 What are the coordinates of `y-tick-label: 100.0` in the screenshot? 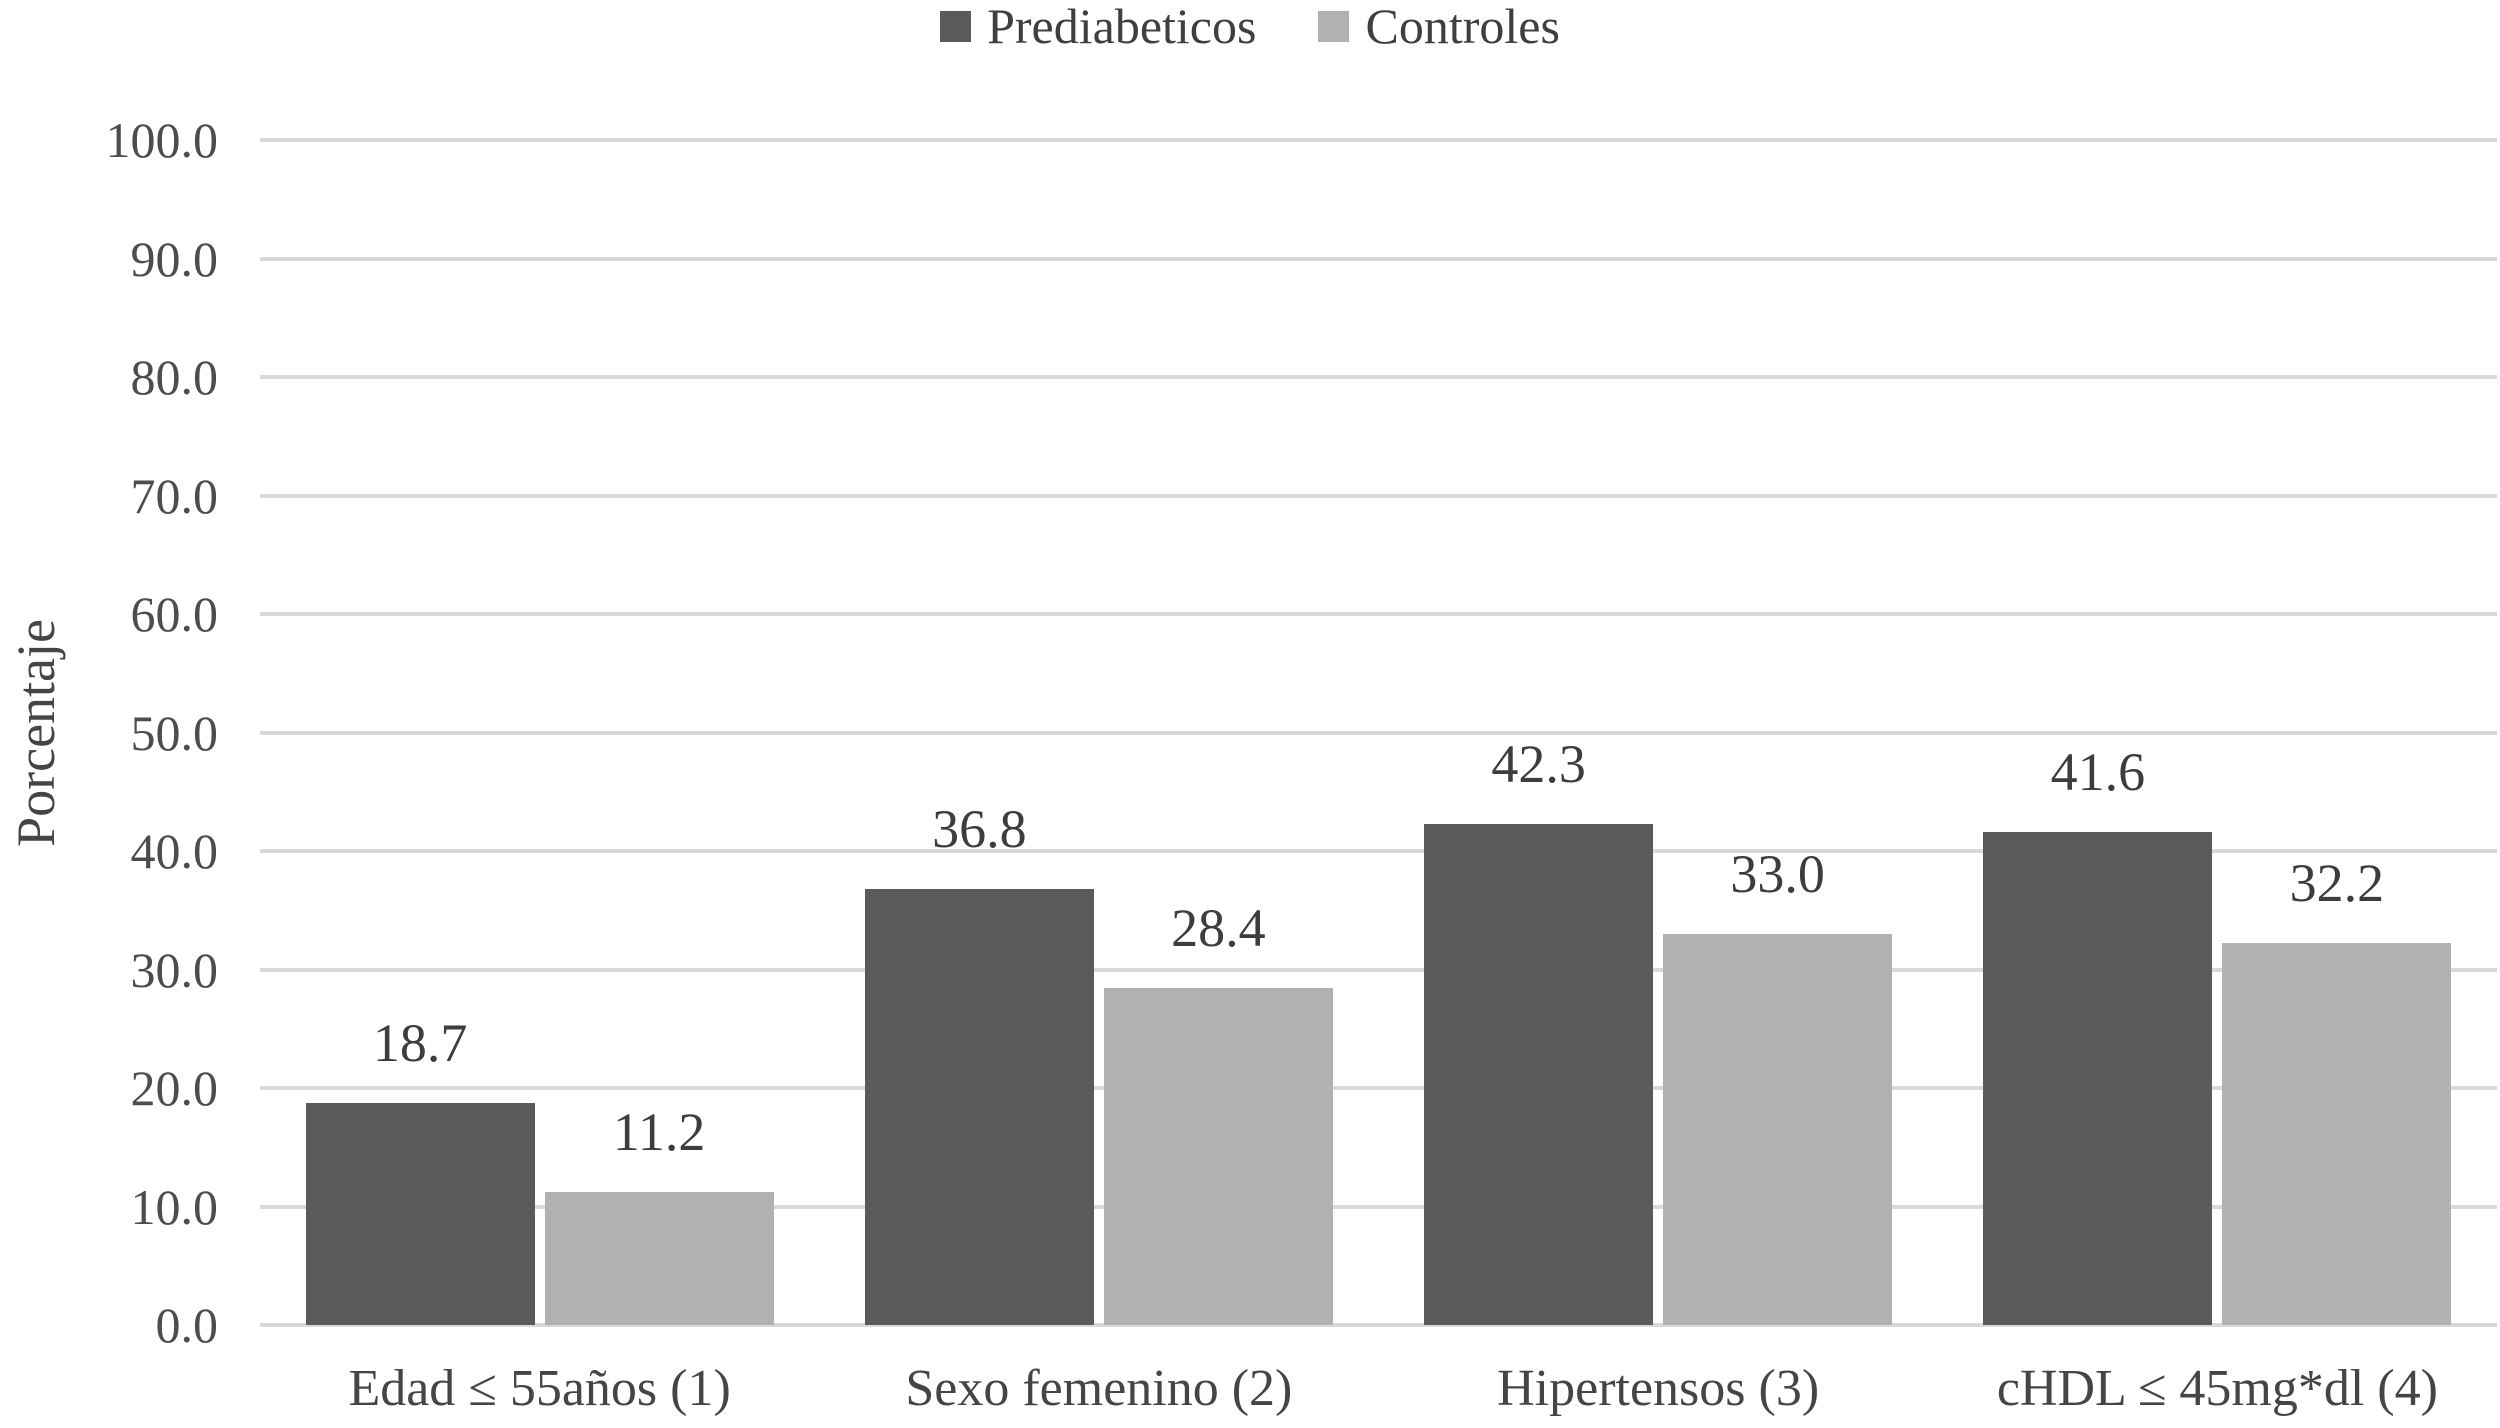 It's located at (162, 140).